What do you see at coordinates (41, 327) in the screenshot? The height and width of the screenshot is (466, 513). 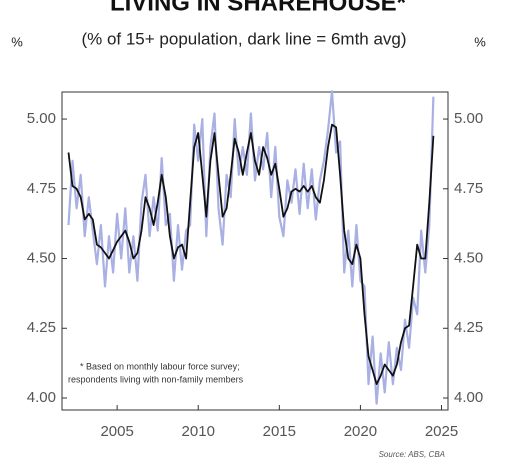 I see `y-tick-label: 4.25` at bounding box center [41, 327].